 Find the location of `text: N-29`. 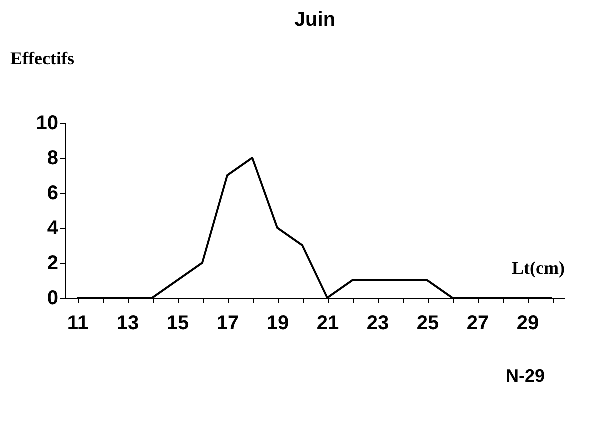

text: N-29 is located at coordinates (525, 376).